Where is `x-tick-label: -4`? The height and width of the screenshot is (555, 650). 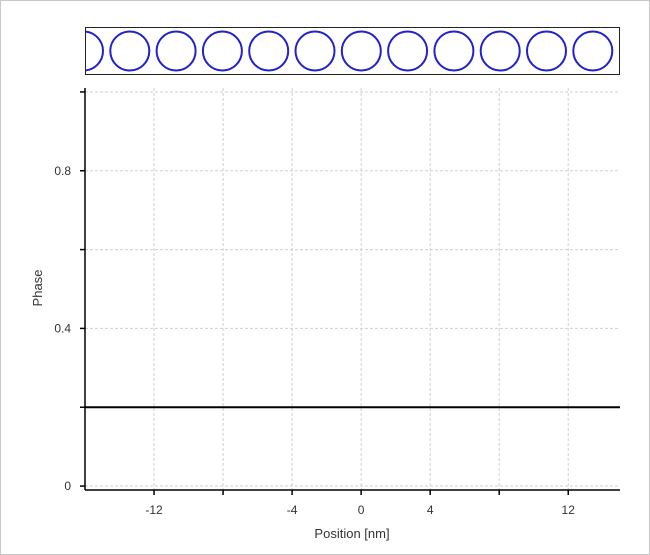 x-tick-label: -4 is located at coordinates (292, 510).